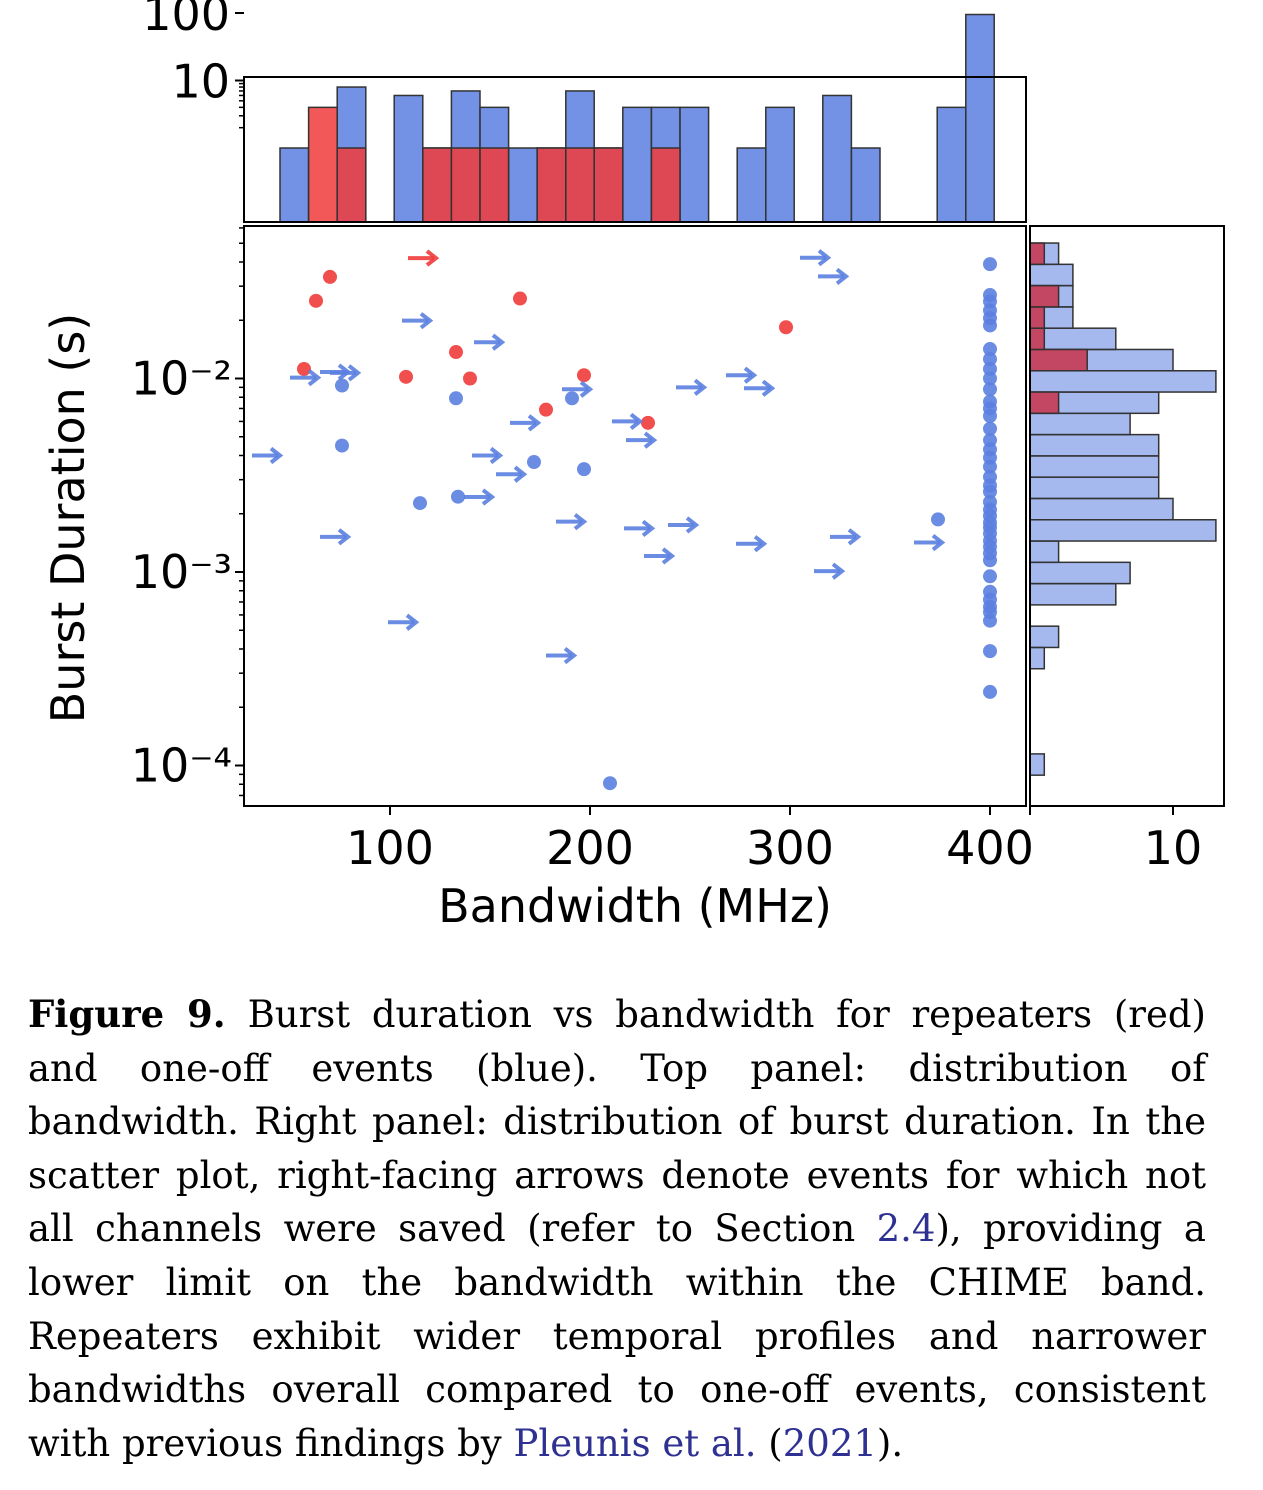 This screenshot has height=1490, width=1263. Describe the element at coordinates (68, 518) in the screenshot. I see `y-axis-label: Burst Duration (s)` at that location.